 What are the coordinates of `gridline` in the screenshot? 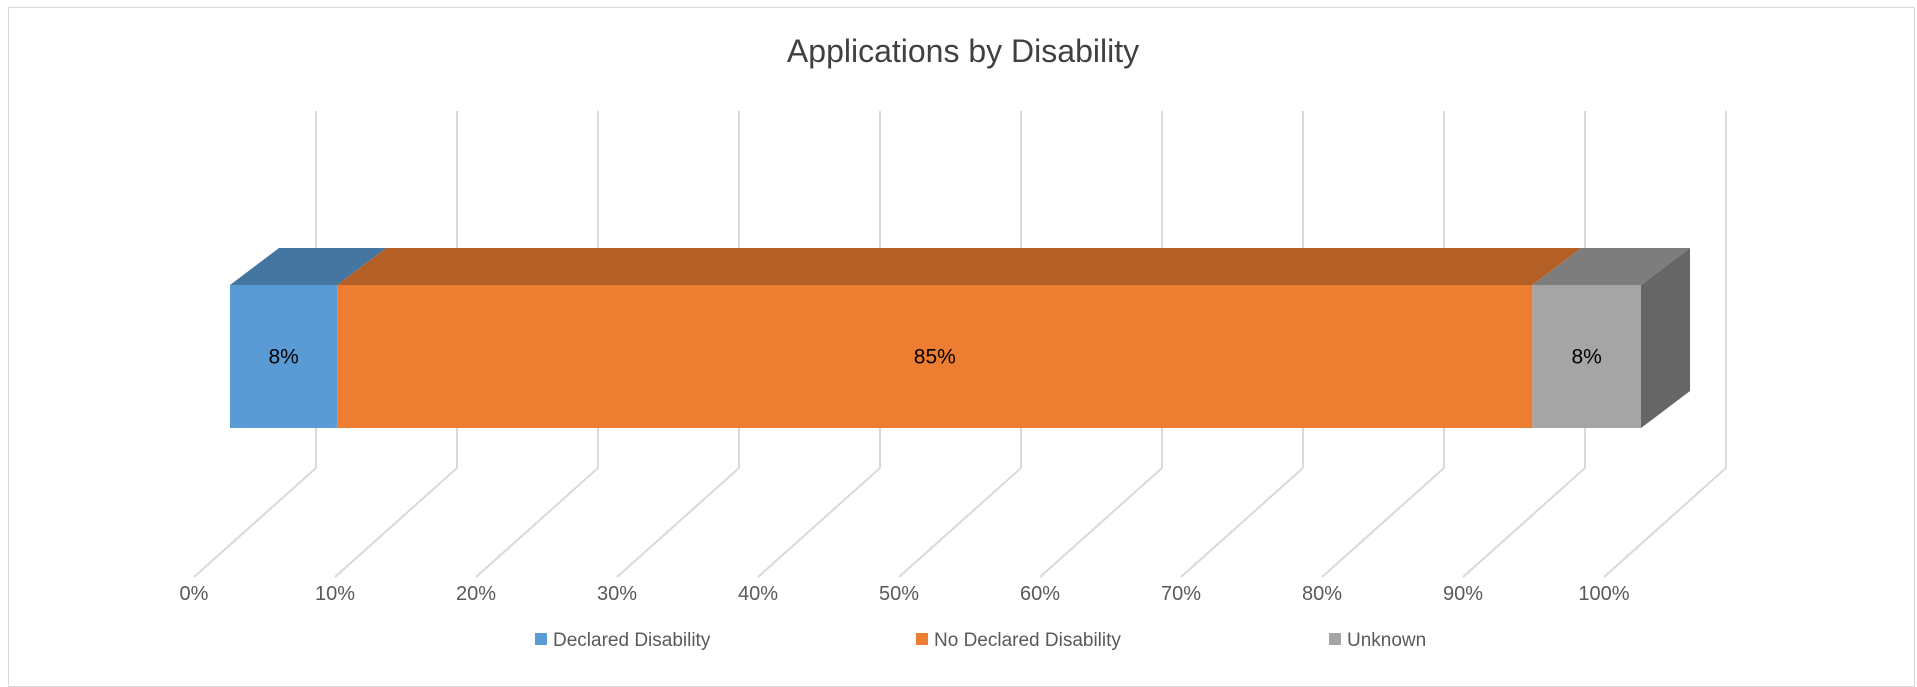 It's located at (1665, 344).